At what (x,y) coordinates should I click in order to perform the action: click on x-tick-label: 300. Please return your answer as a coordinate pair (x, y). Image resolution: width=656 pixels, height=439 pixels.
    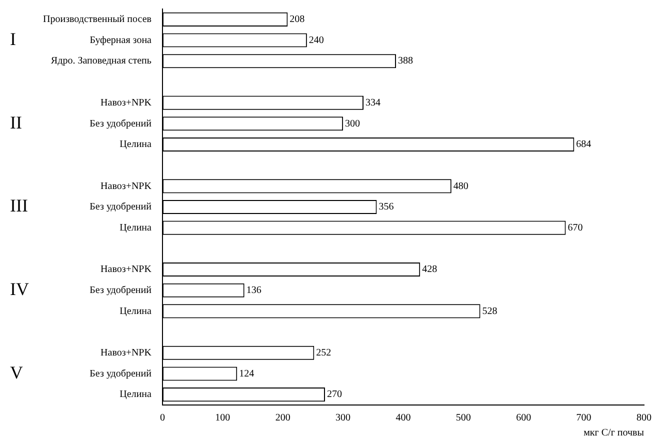
    Looking at the image, I should click on (343, 418).